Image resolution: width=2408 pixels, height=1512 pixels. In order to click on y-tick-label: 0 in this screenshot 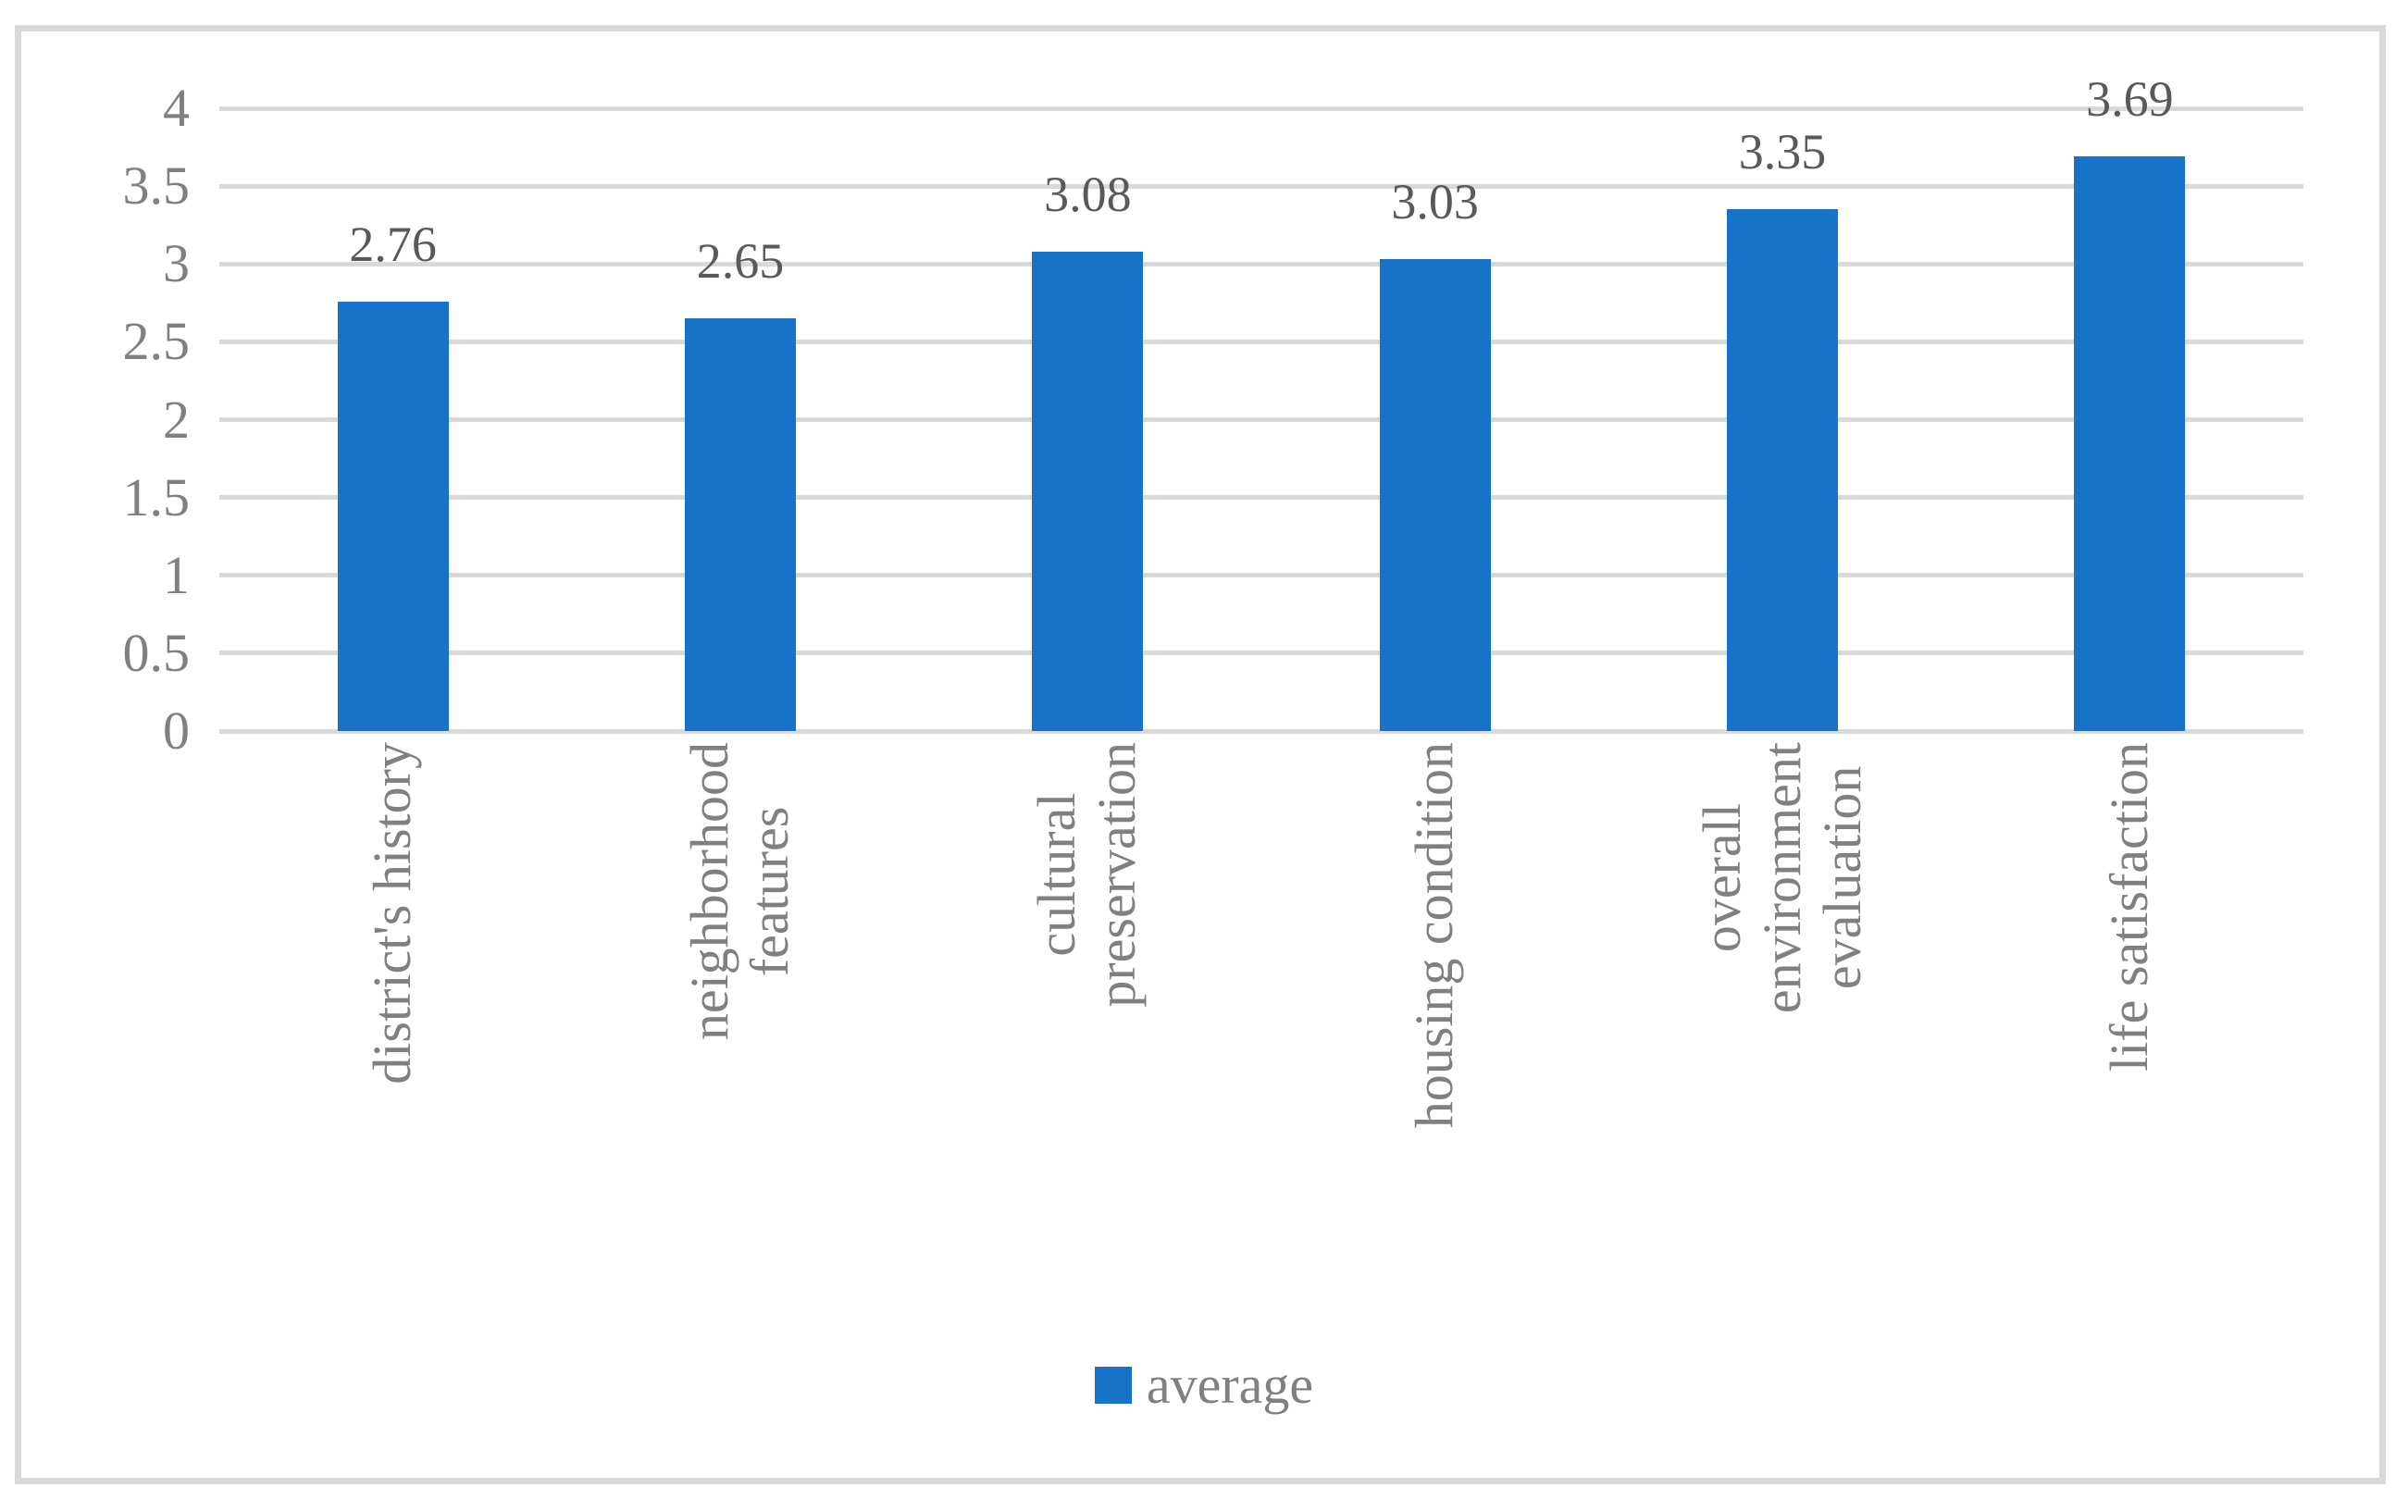, I will do `click(176, 730)`.